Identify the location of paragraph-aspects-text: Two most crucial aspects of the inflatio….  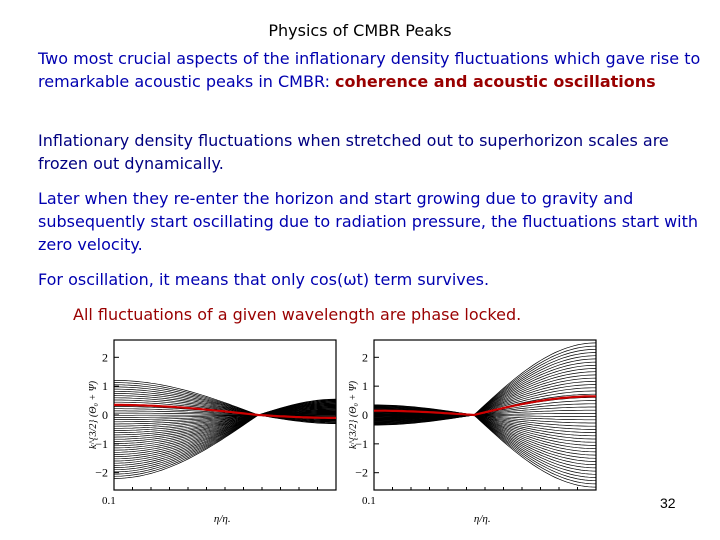
(369, 70).